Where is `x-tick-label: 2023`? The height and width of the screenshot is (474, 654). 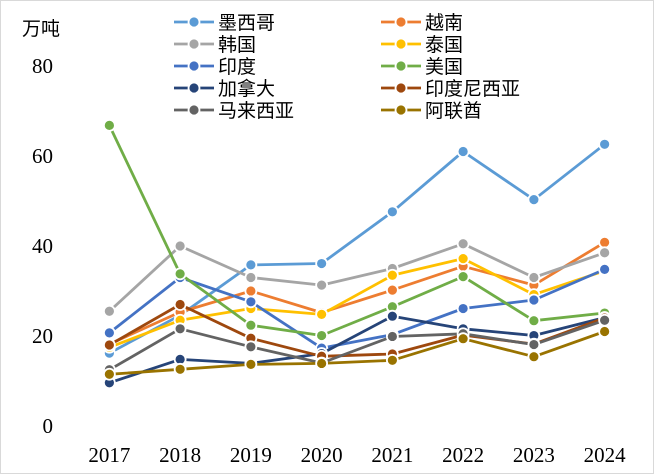
x-tick-label: 2023 is located at coordinates (534, 455).